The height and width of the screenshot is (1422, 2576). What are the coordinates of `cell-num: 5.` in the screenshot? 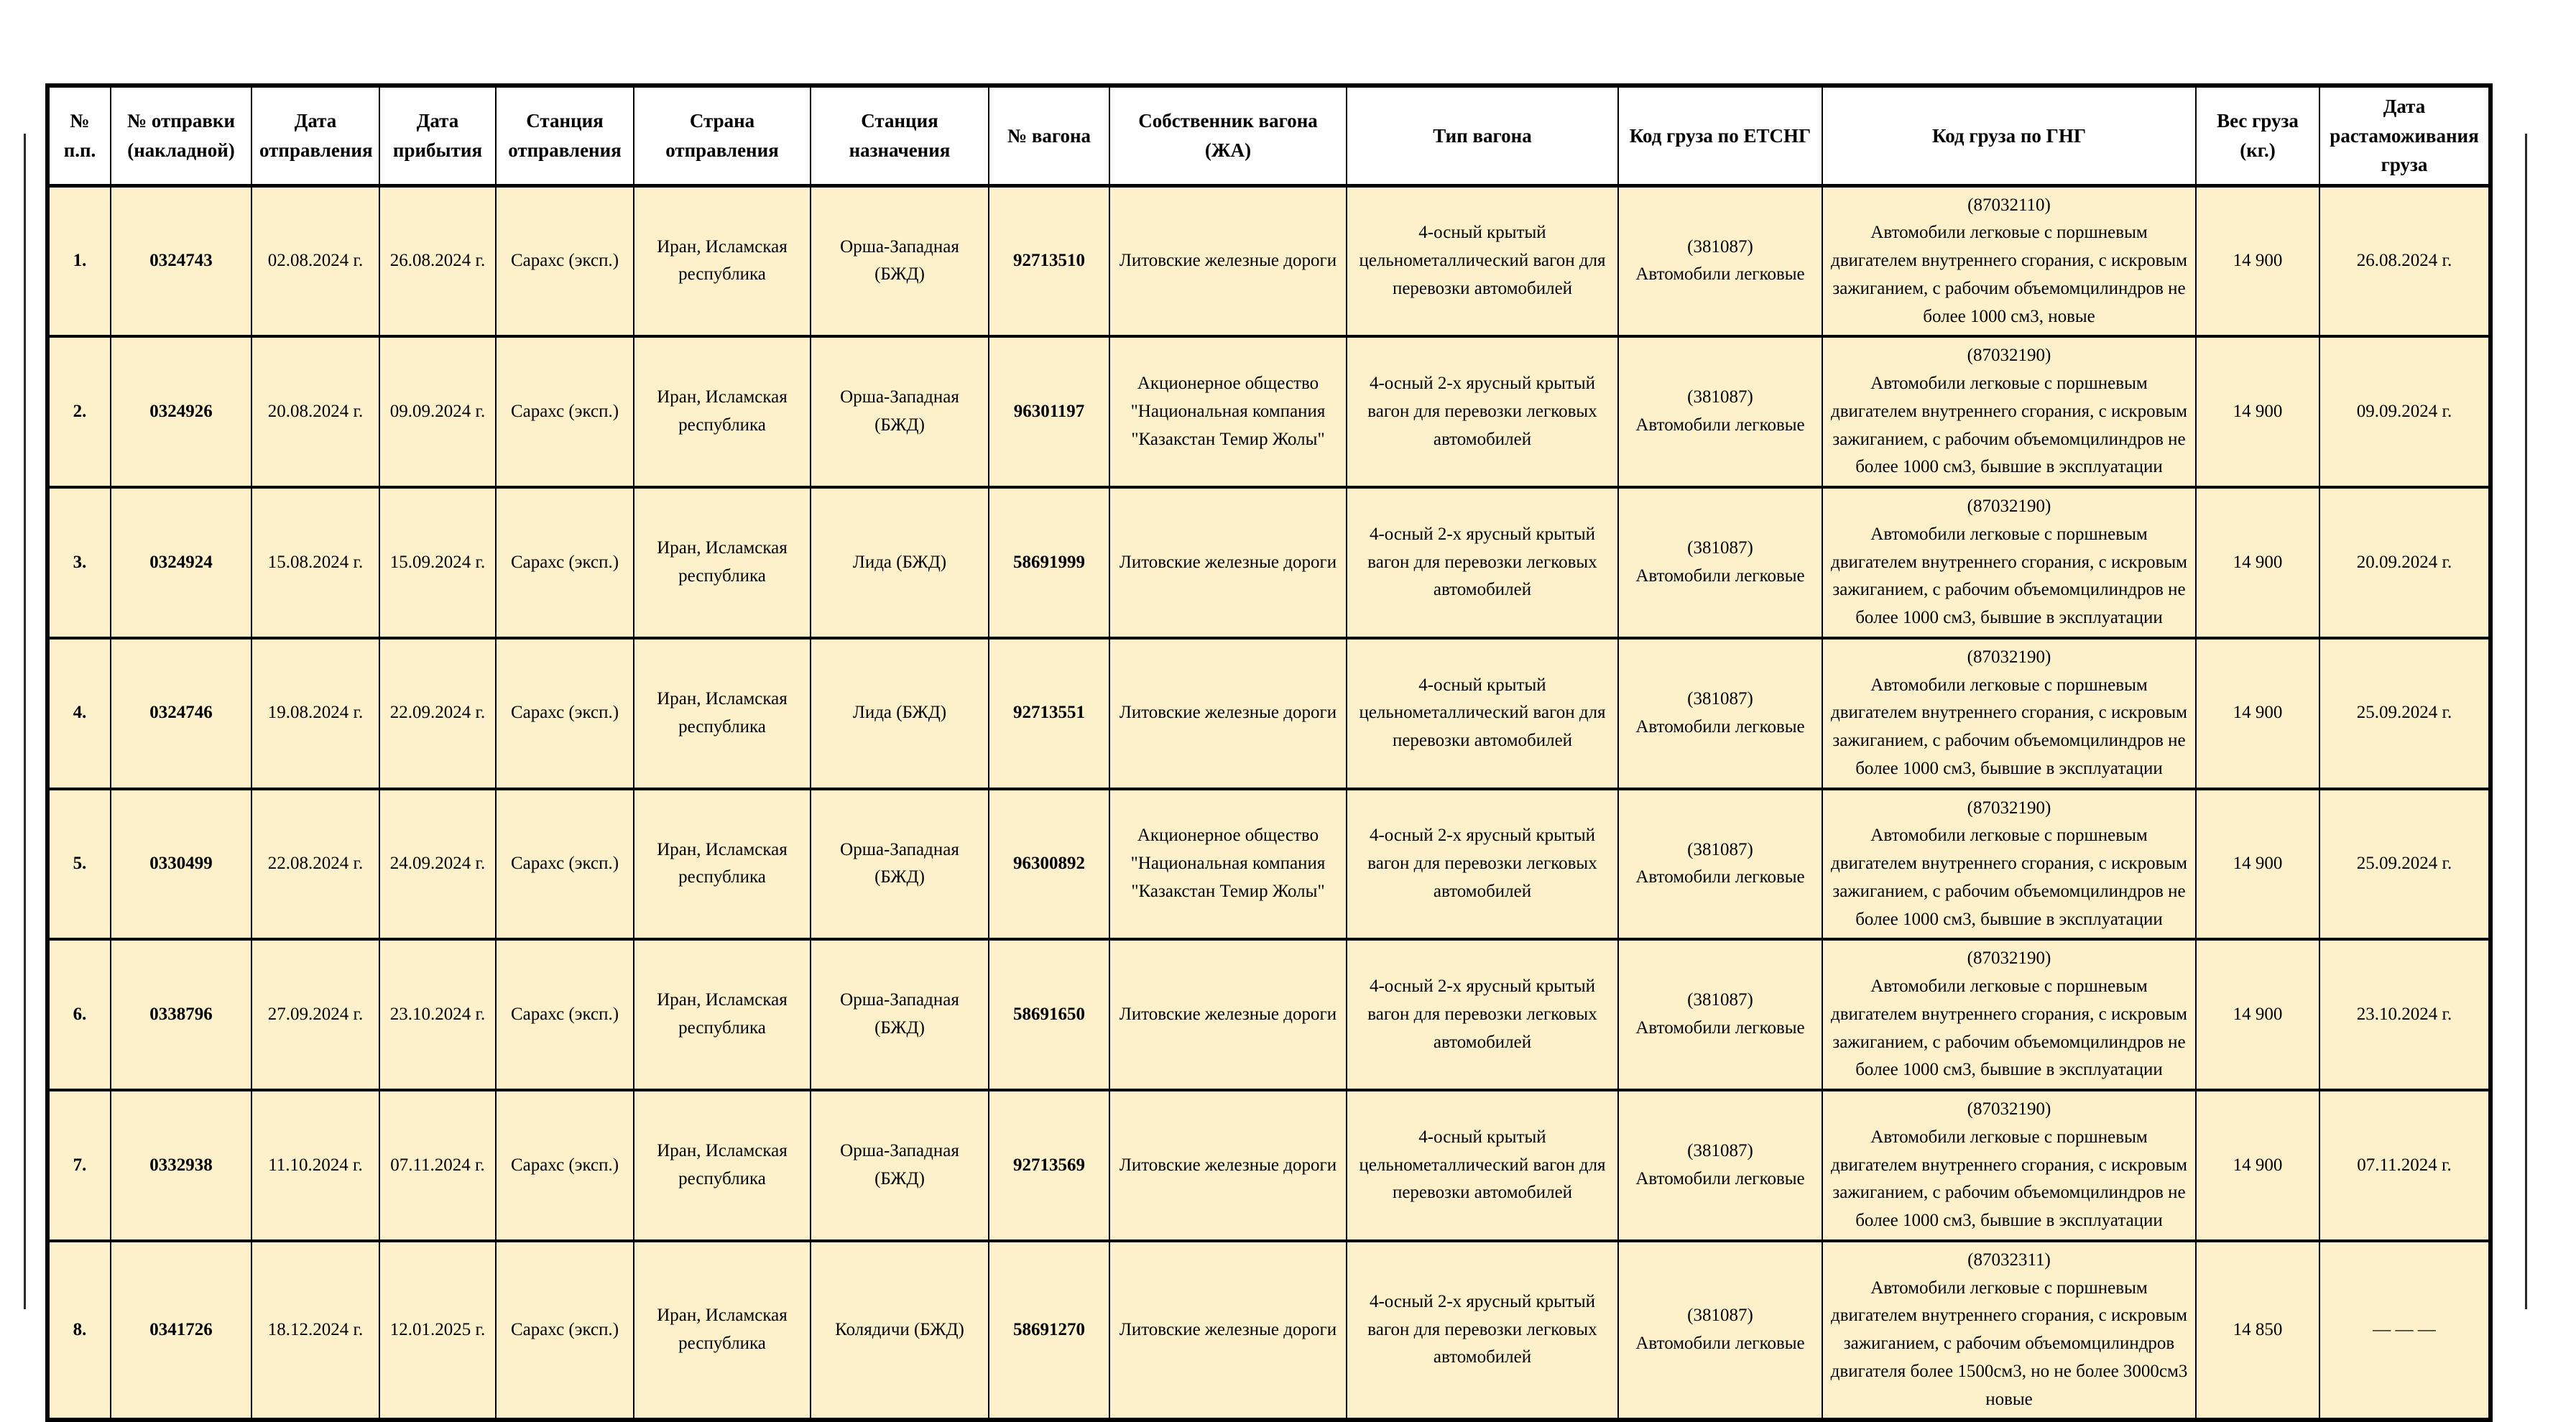 It's located at (79, 864).